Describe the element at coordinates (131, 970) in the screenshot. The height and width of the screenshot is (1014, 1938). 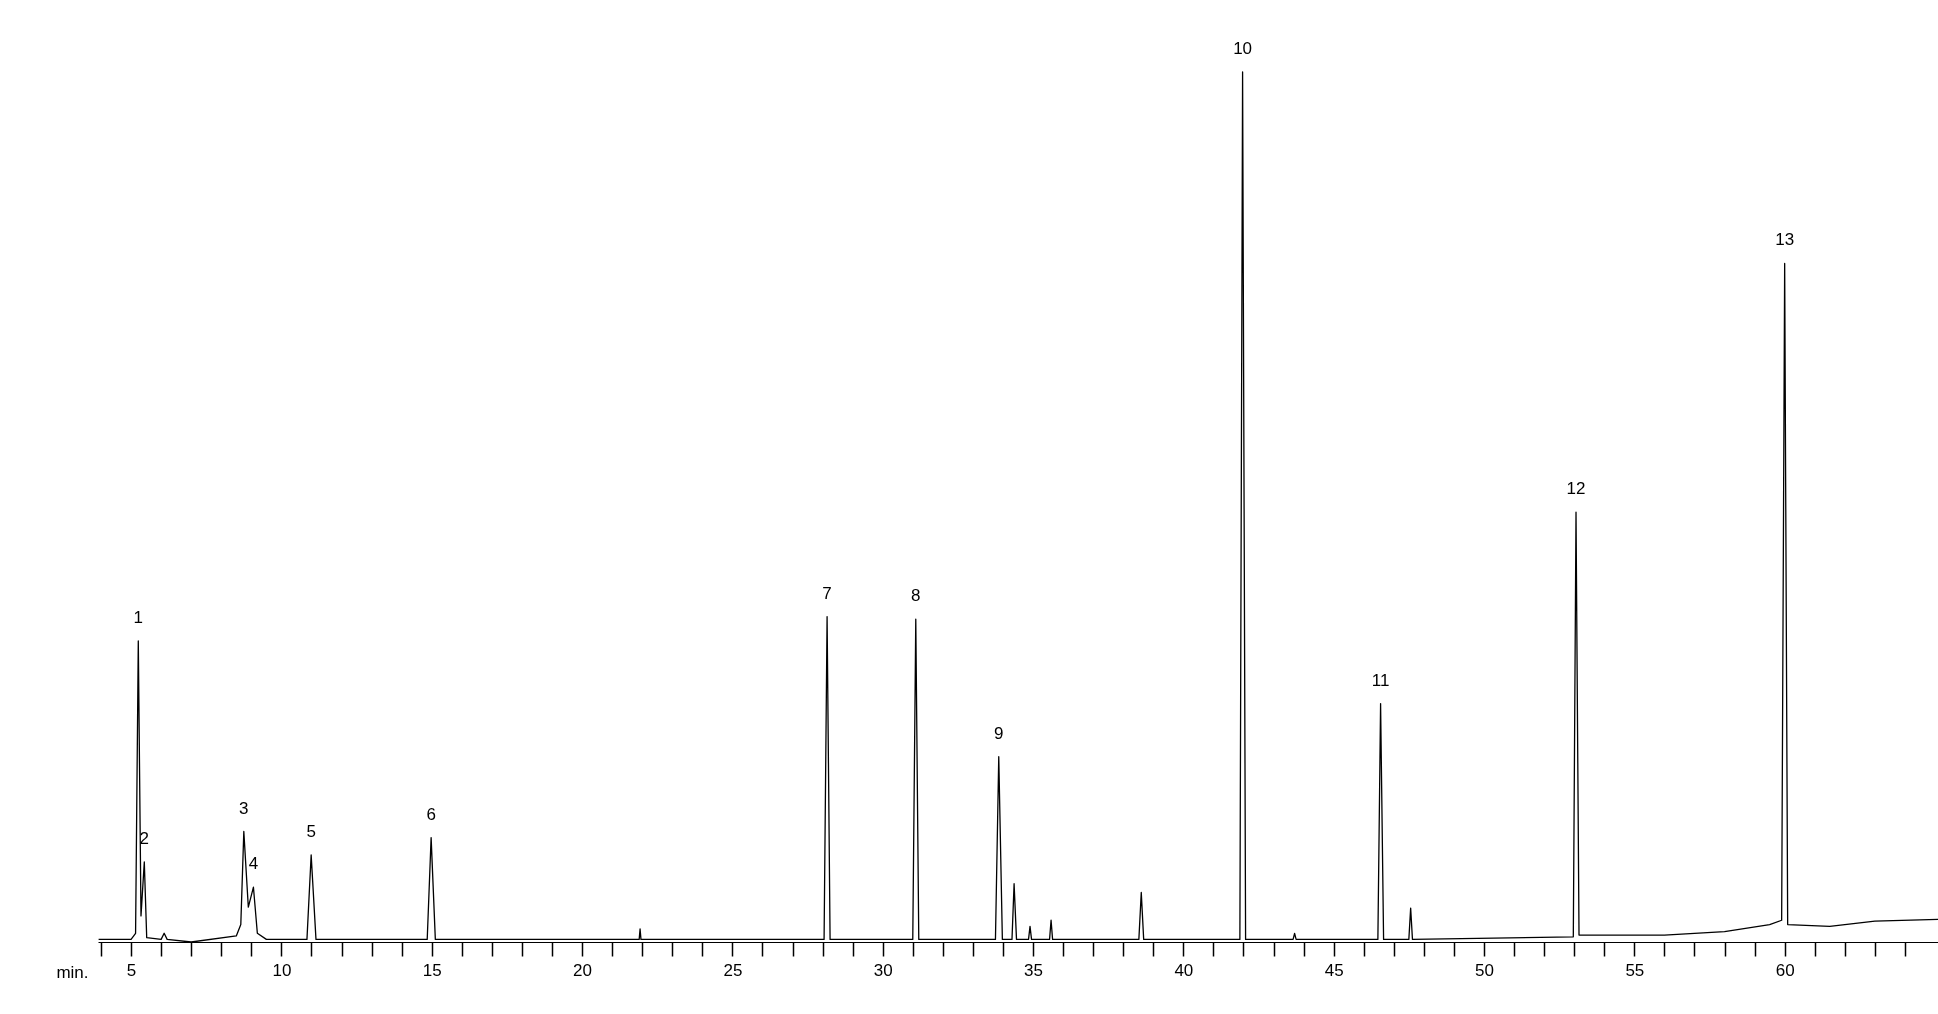
I see `x-tick-label: 5` at that location.